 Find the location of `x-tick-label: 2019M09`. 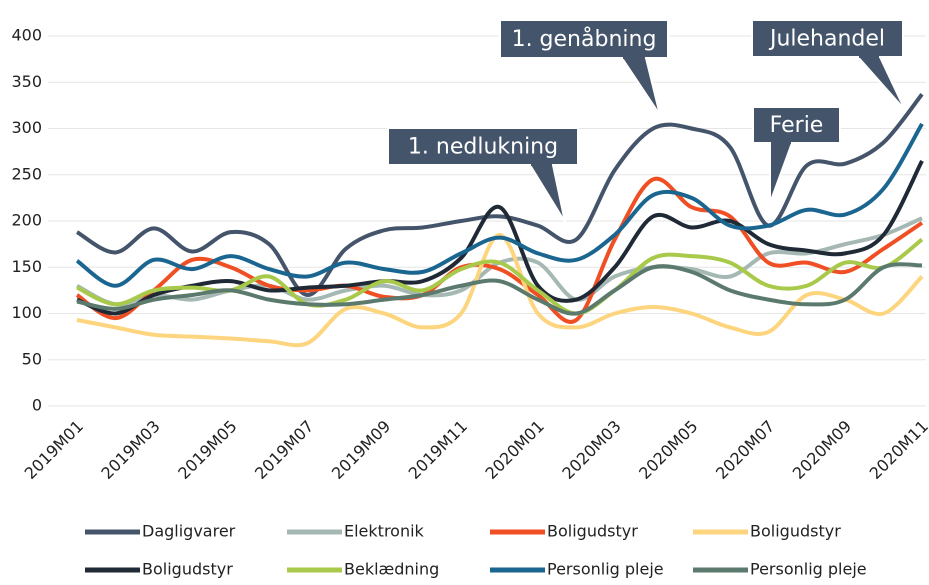

x-tick-label: 2019M09 is located at coordinates (361, 450).